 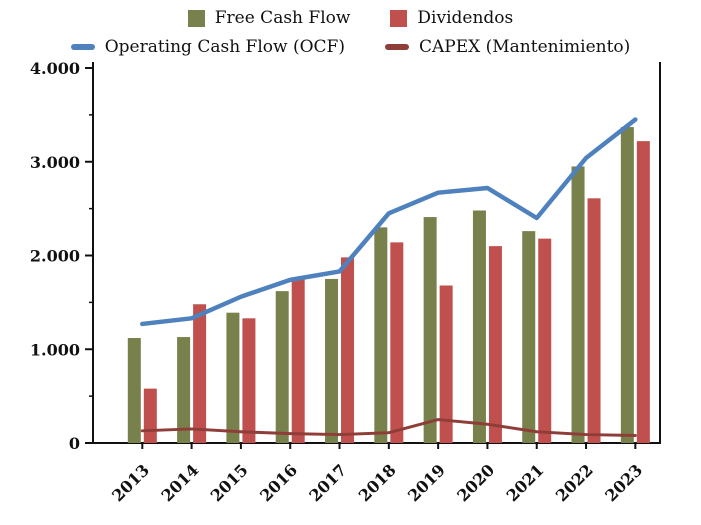 I want to click on bar-dividendos-2013, so click(x=150, y=415).